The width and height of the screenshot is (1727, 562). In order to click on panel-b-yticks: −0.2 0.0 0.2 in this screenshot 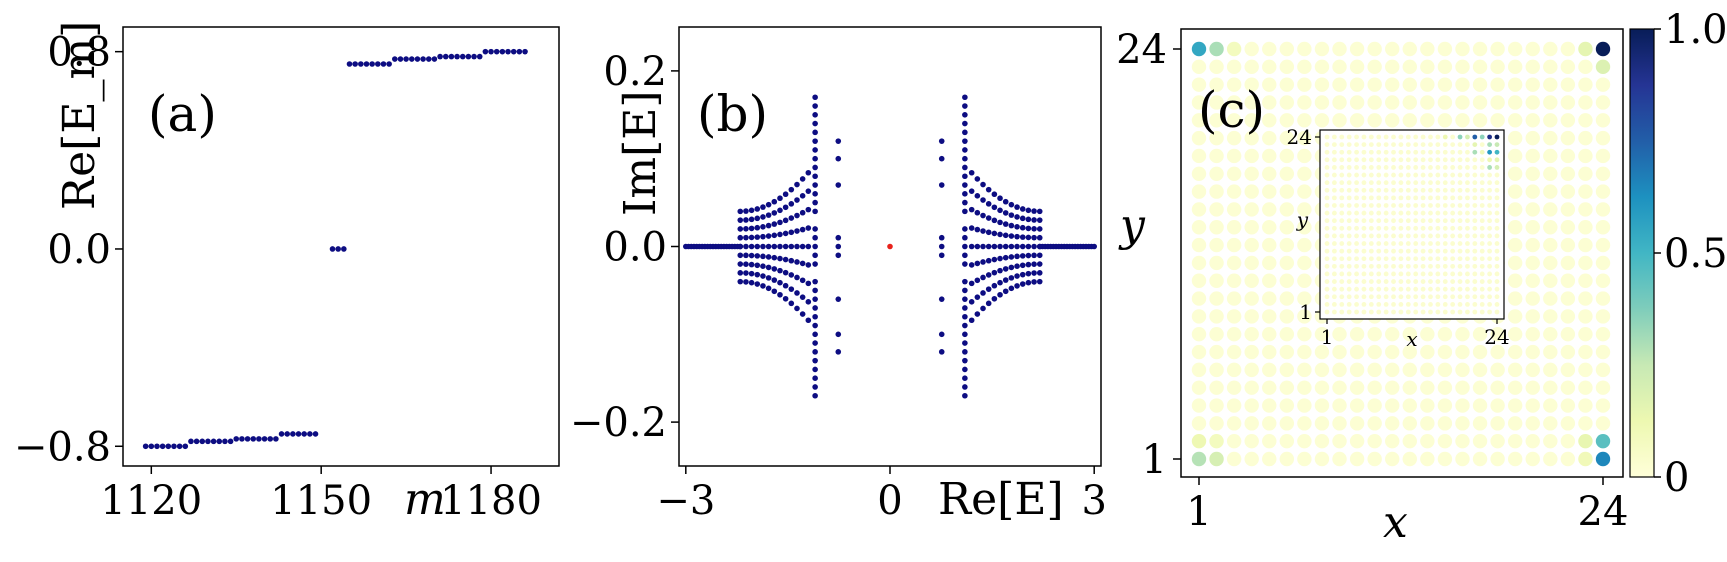, I will do `click(624, 247)`.